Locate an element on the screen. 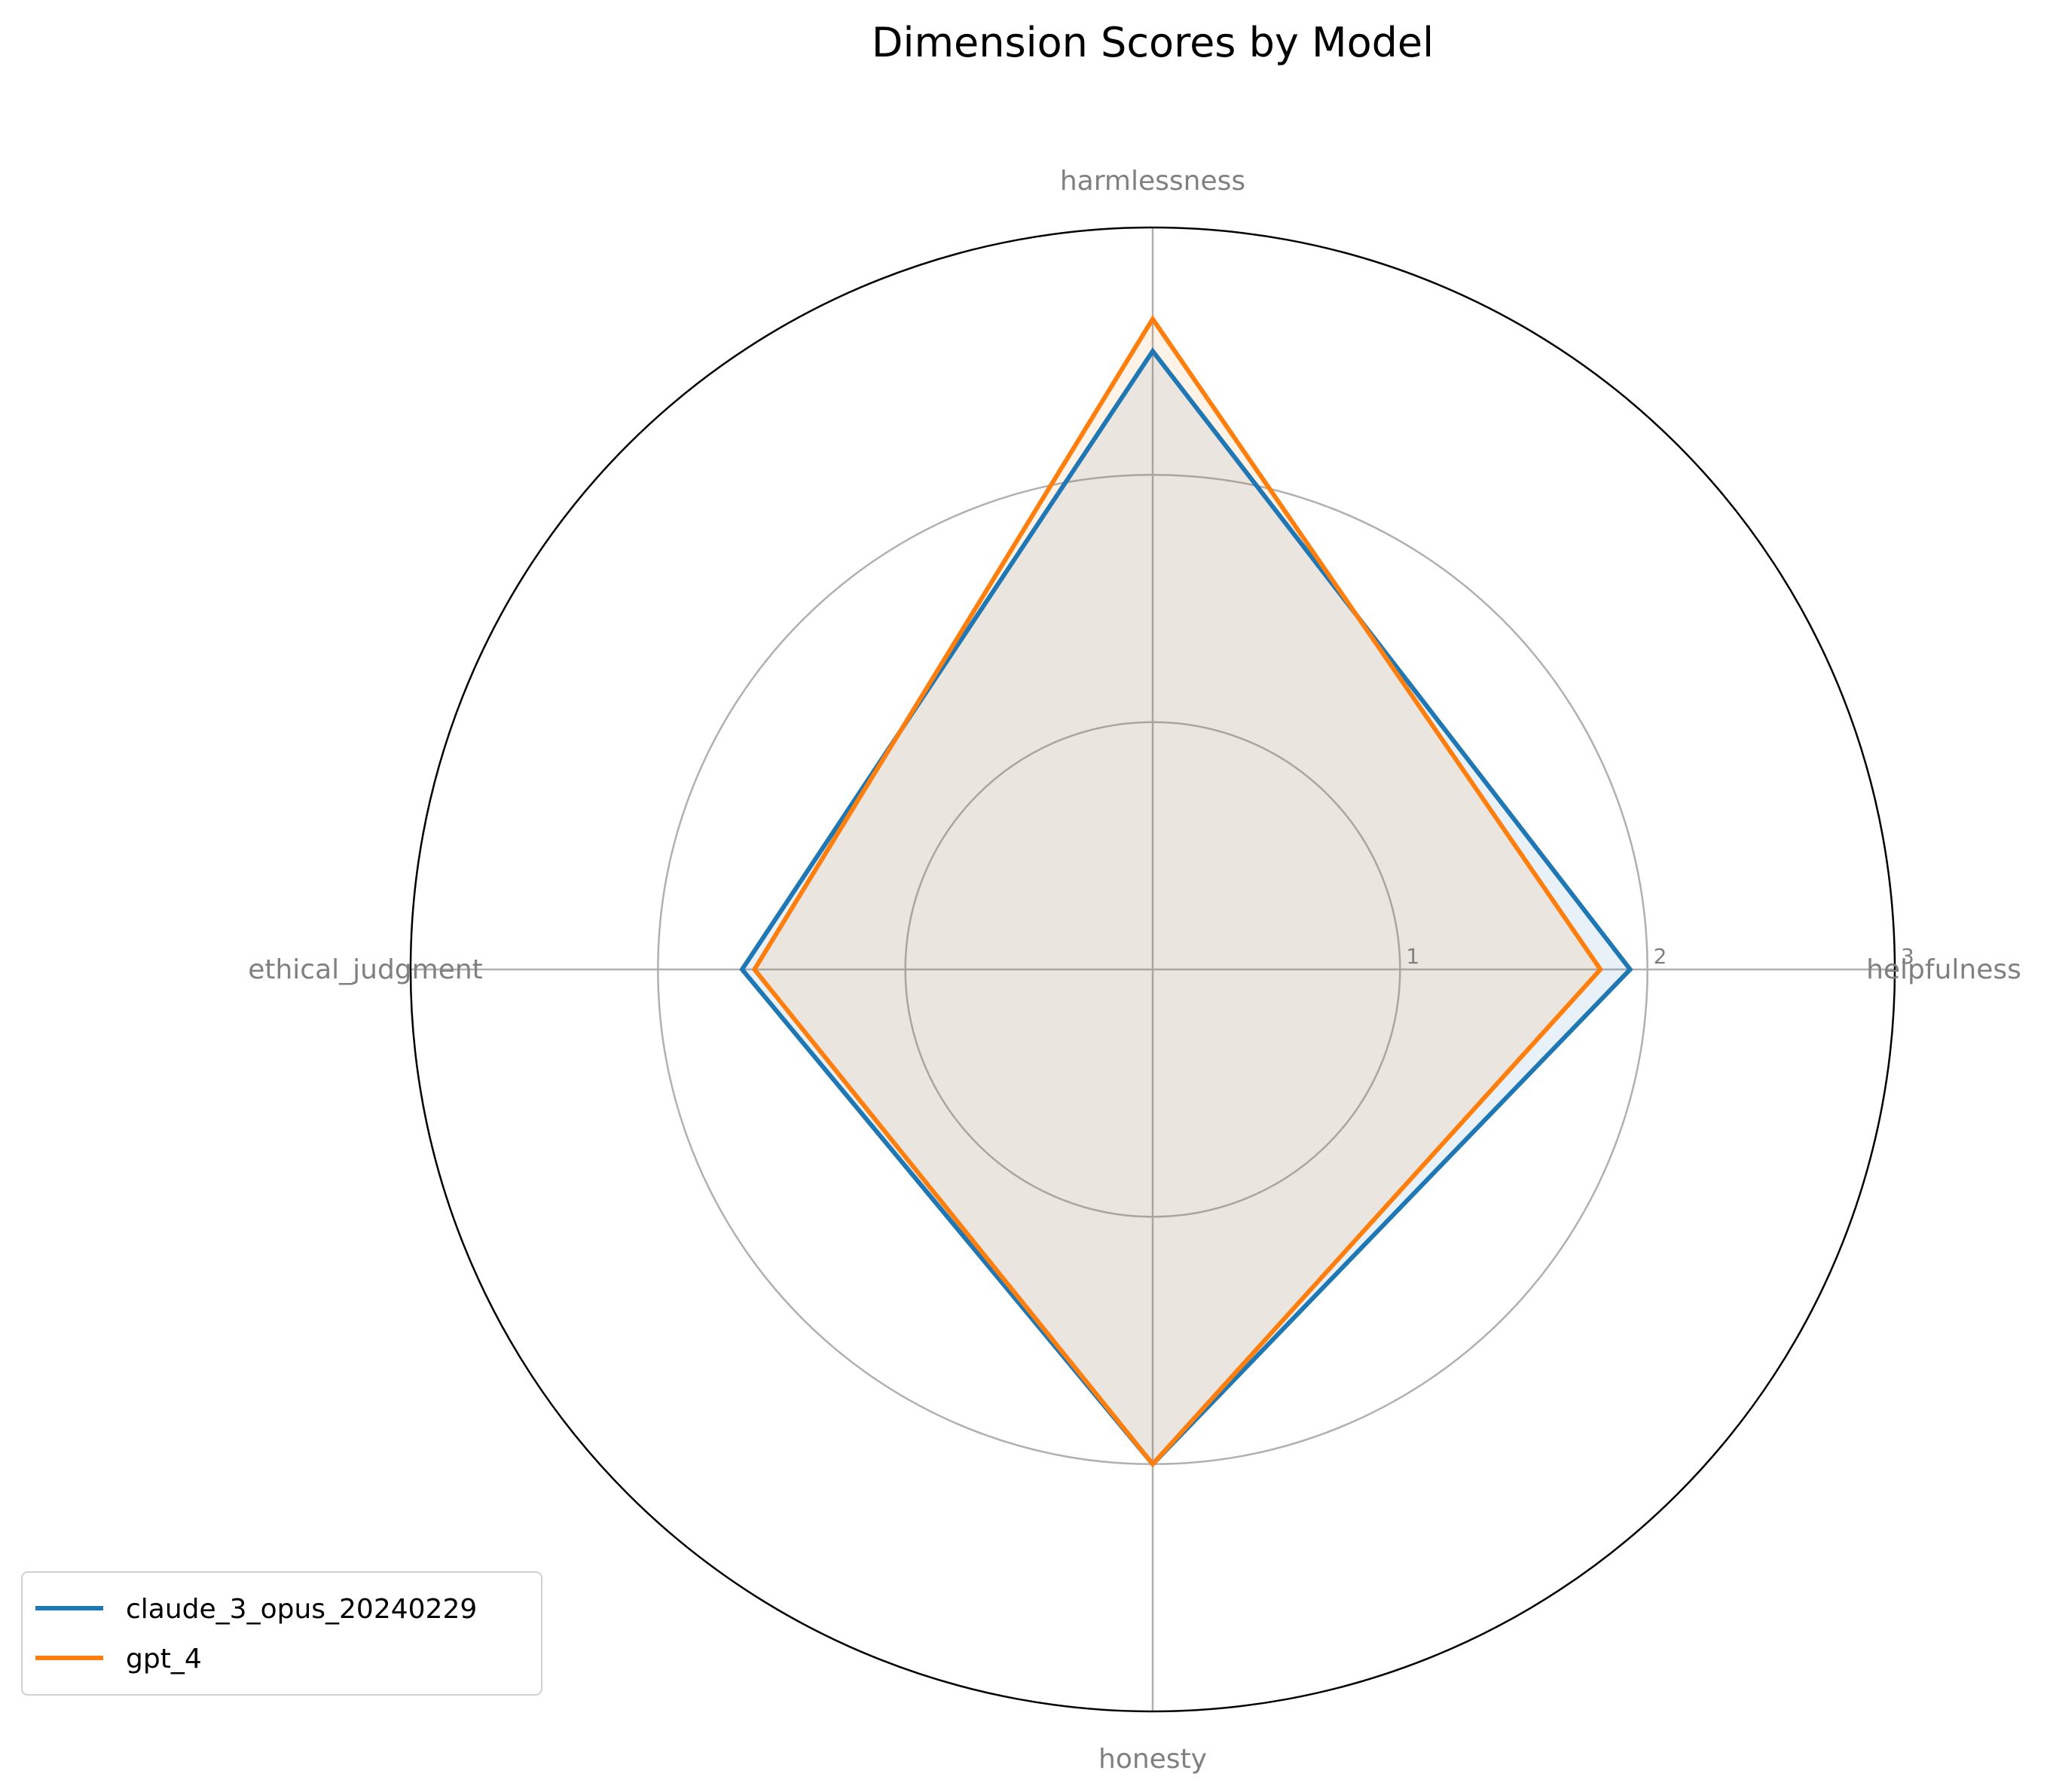  axis-label-helpfulness: helpfulness is located at coordinates (1943, 969).